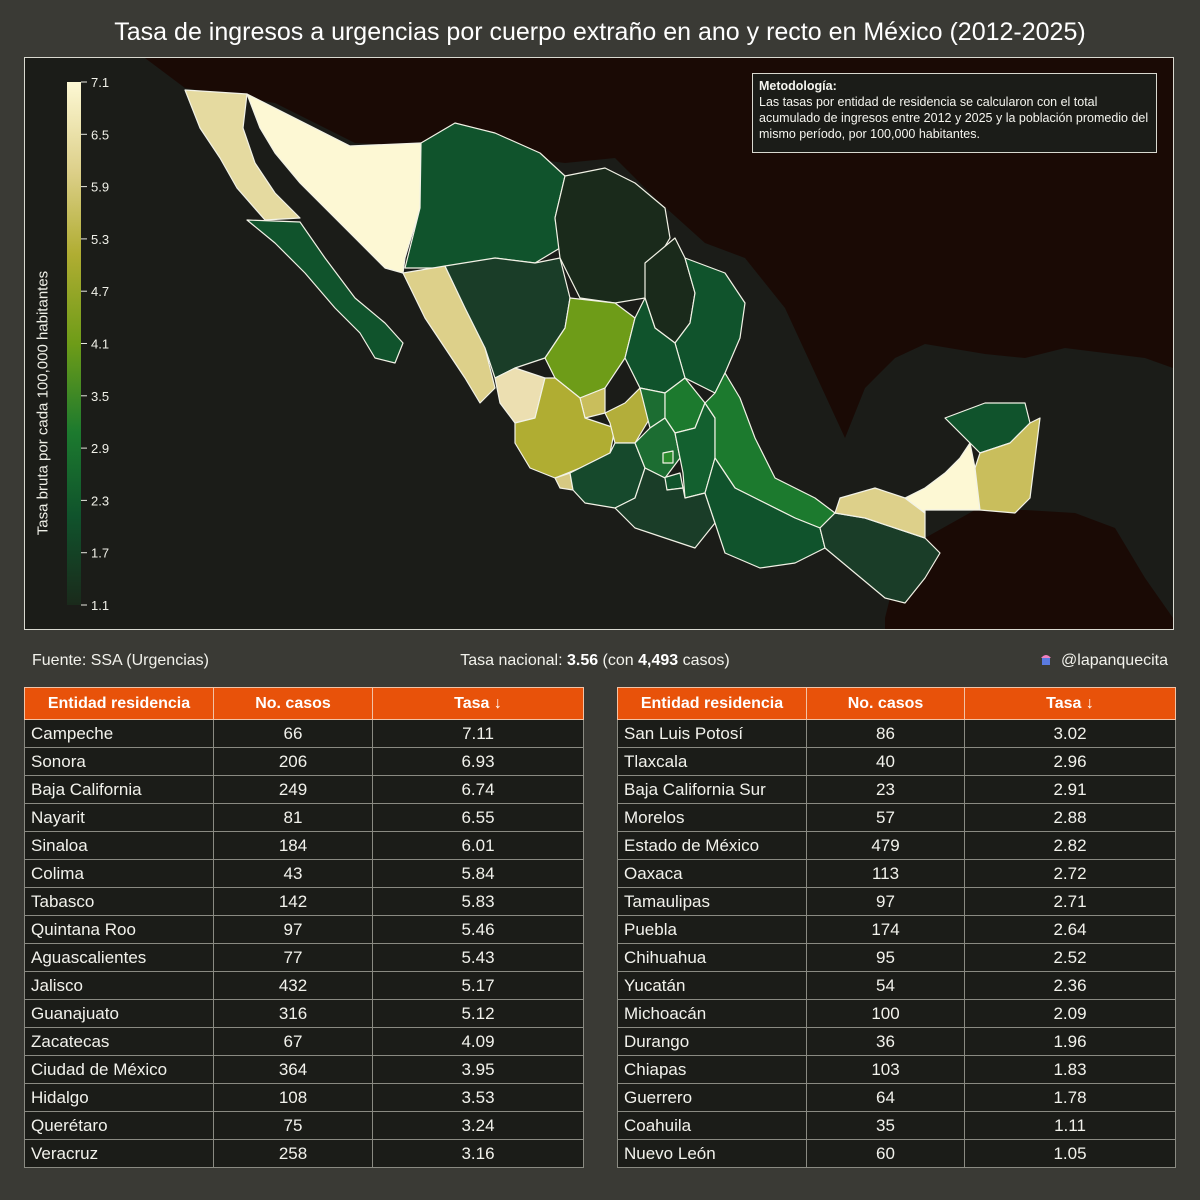 Image resolution: width=1200 pixels, height=1200 pixels. I want to click on national-rate-value: 3.56, so click(582, 660).